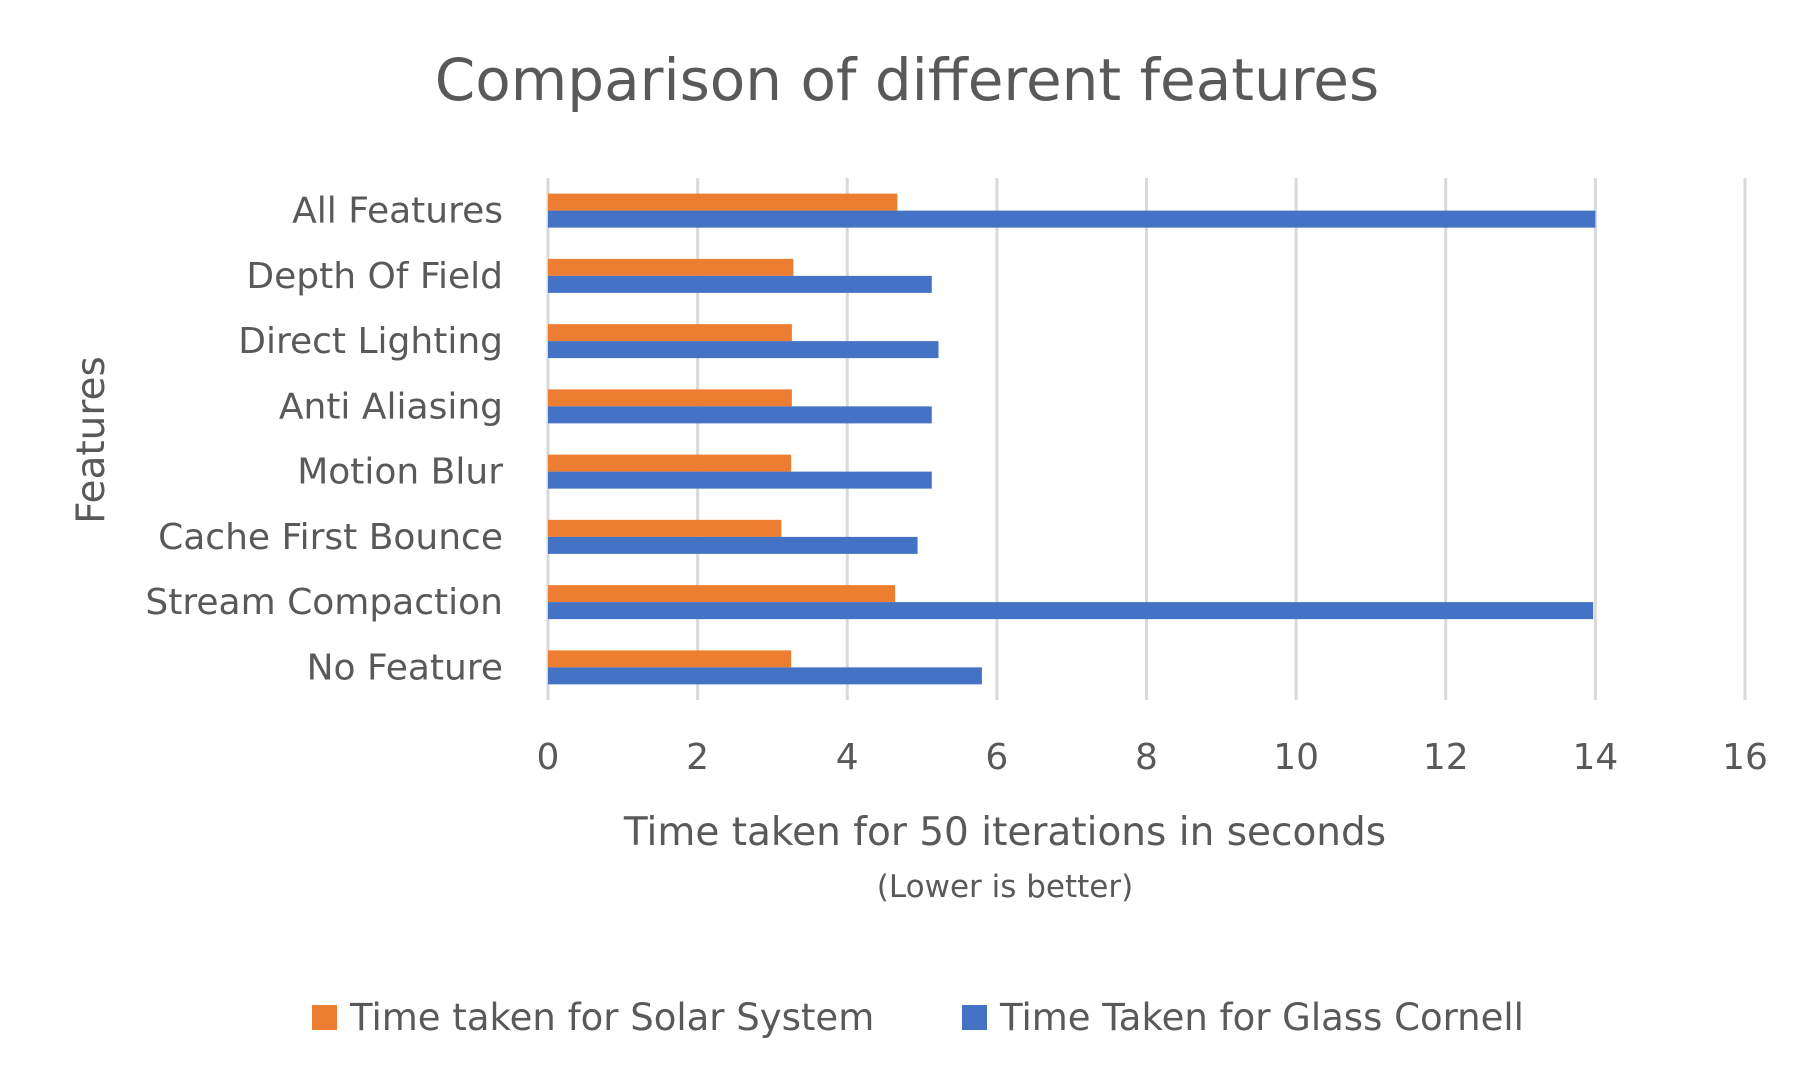 The height and width of the screenshot is (1088, 1814). What do you see at coordinates (1146, 757) in the screenshot?
I see `x-tick-label: 8` at bounding box center [1146, 757].